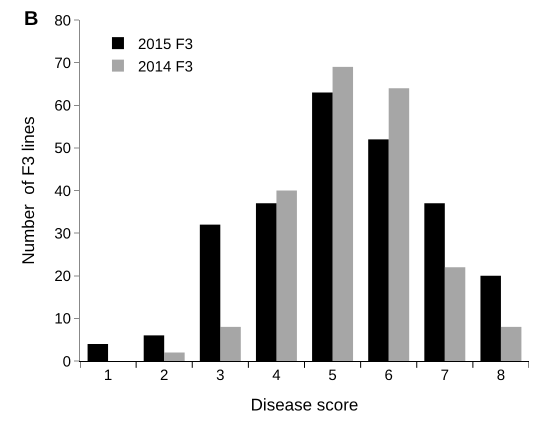  Describe the element at coordinates (31, 19) in the screenshot. I see `text: B` at that location.